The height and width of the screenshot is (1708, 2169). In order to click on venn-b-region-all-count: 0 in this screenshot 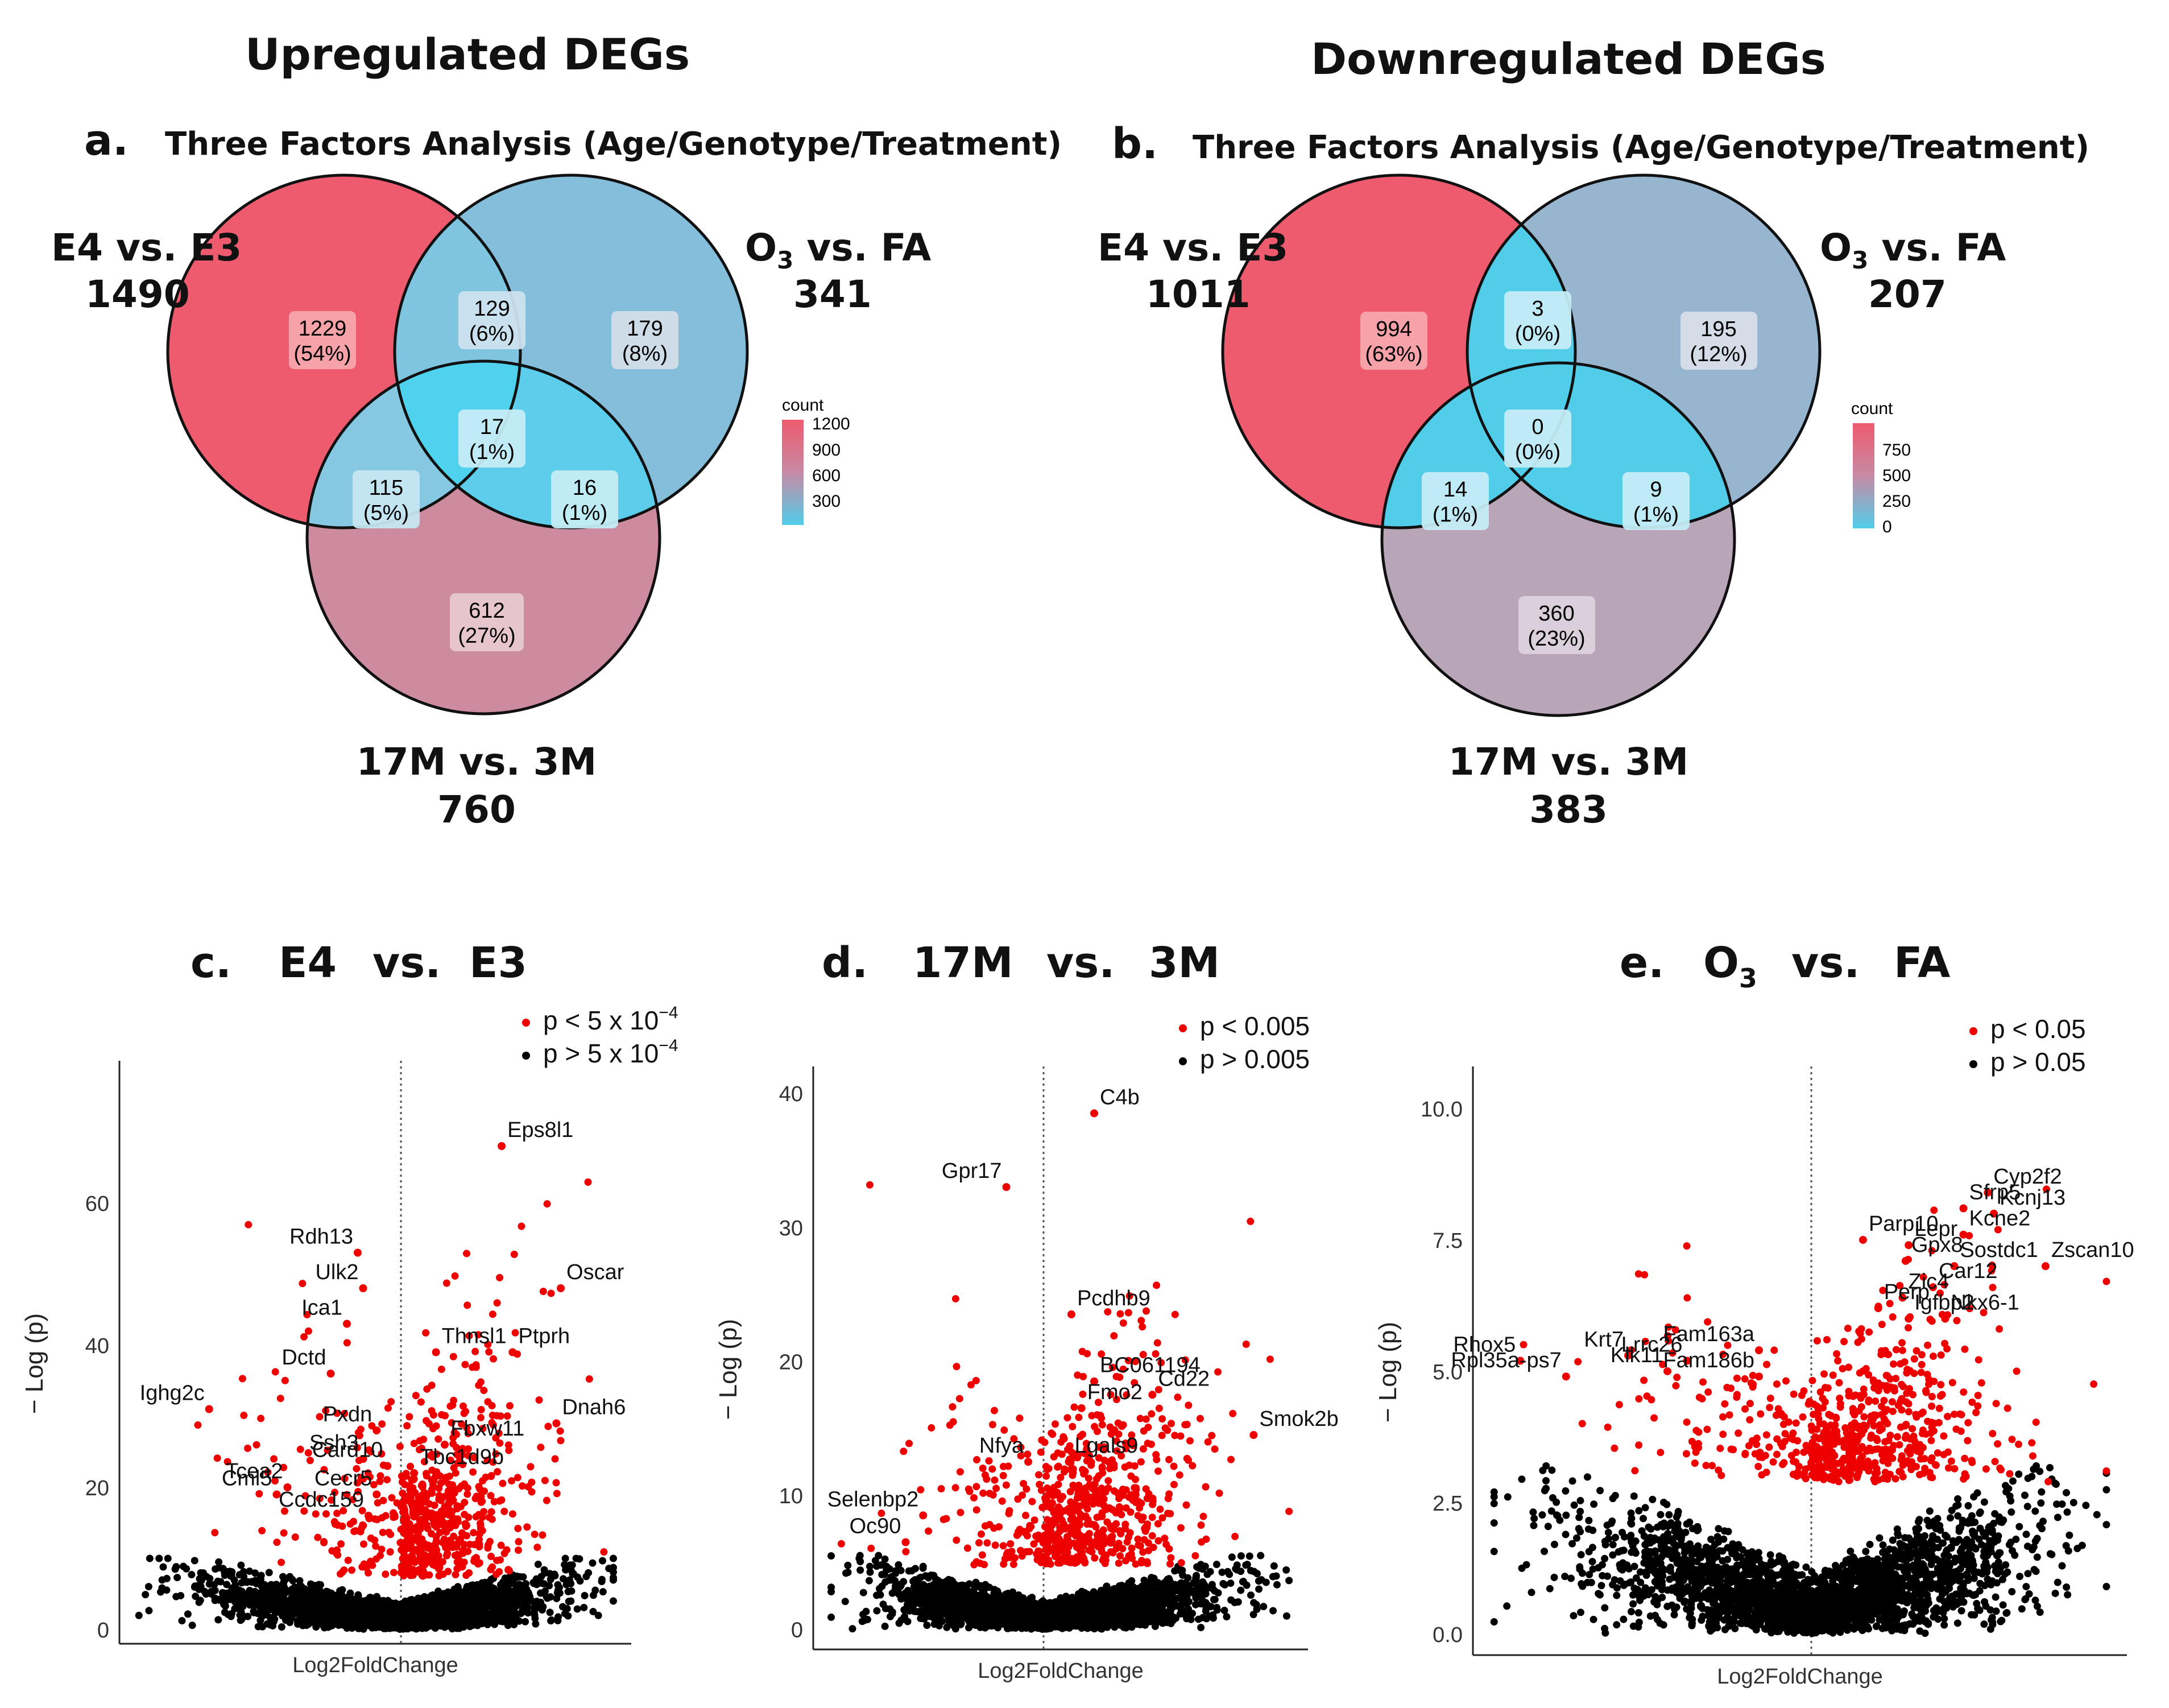, I will do `click(1537, 427)`.